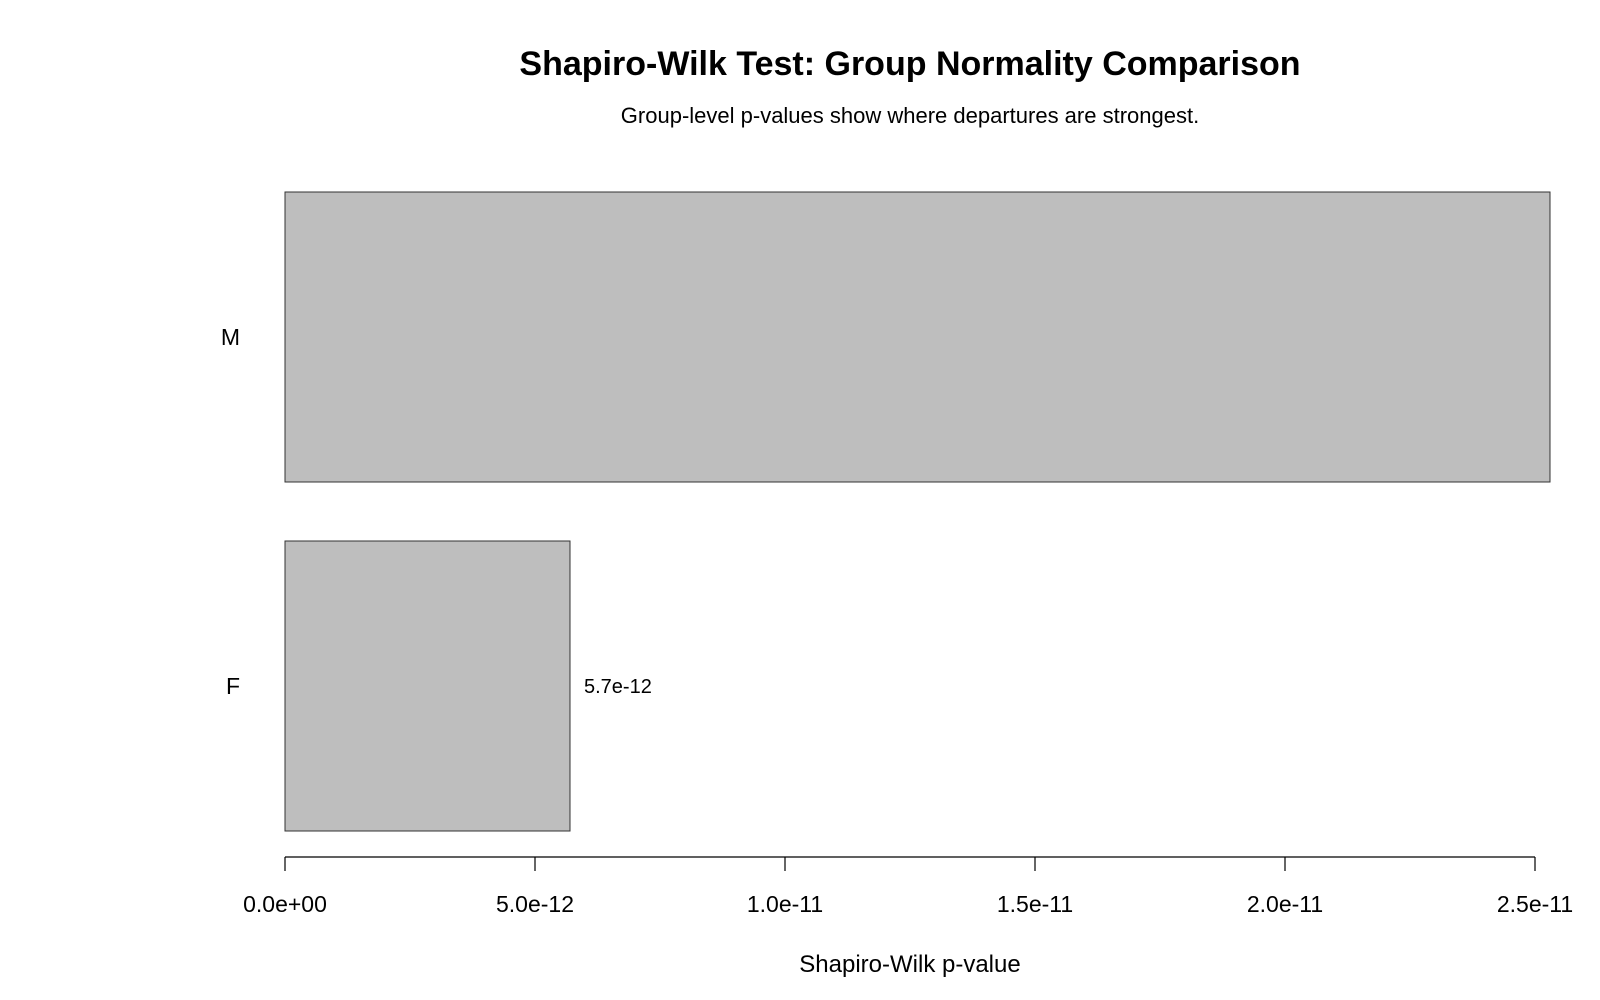  Describe the element at coordinates (909, 964) in the screenshot. I see `x-axis-label: Shapiro-Wilk p-value` at that location.